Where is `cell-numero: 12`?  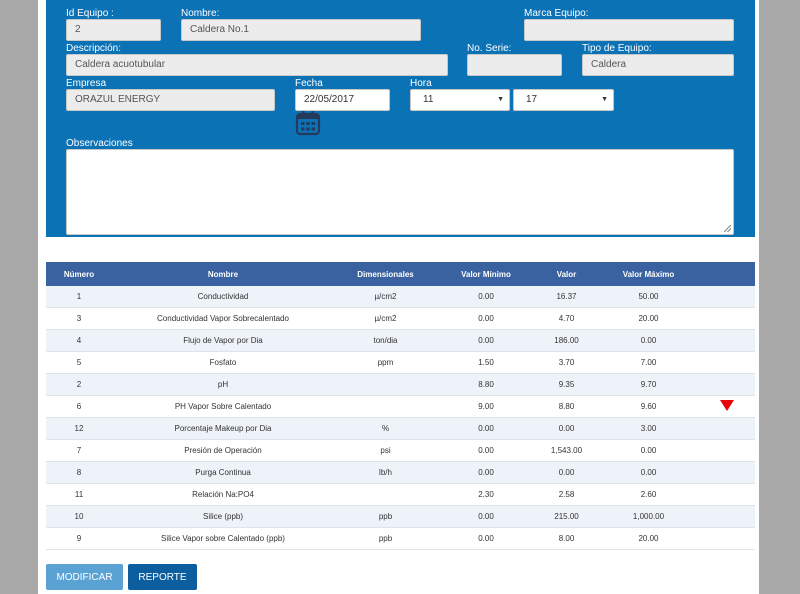
cell-numero: 12 is located at coordinates (79, 428).